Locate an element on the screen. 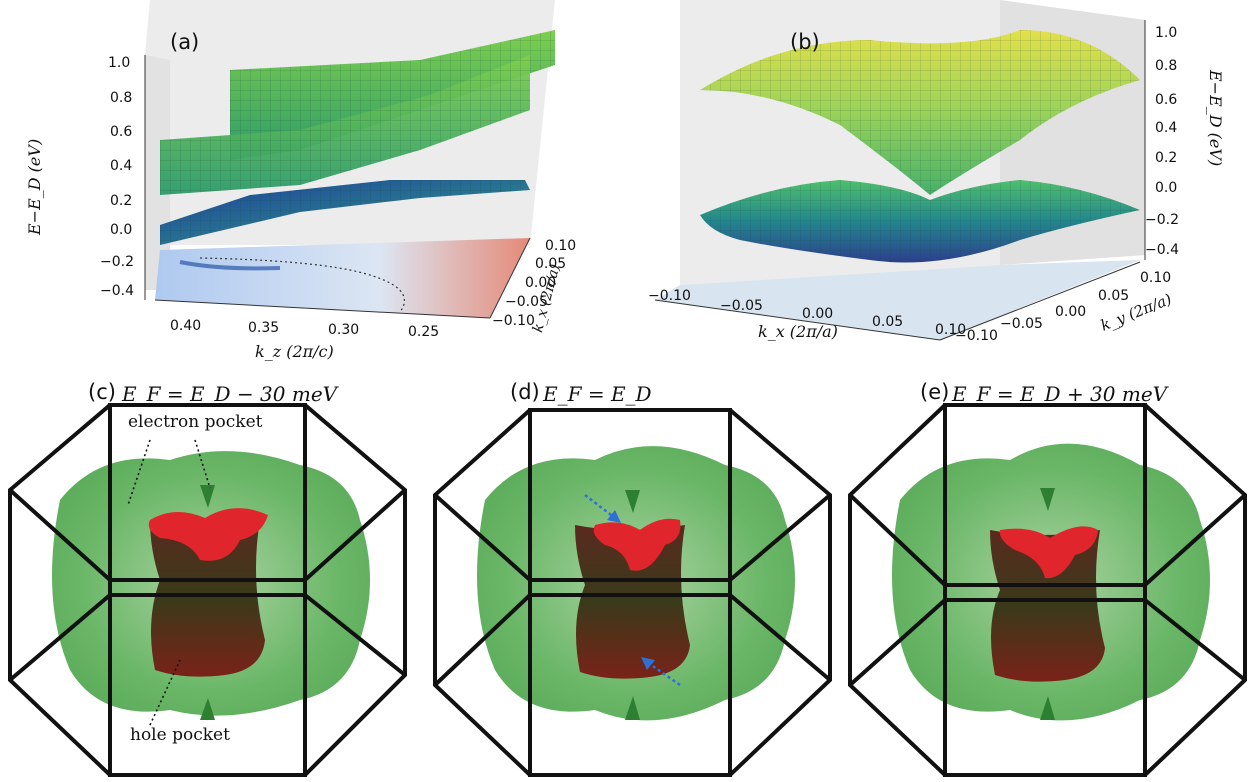  panel-b-floor is located at coordinates (897, 300).